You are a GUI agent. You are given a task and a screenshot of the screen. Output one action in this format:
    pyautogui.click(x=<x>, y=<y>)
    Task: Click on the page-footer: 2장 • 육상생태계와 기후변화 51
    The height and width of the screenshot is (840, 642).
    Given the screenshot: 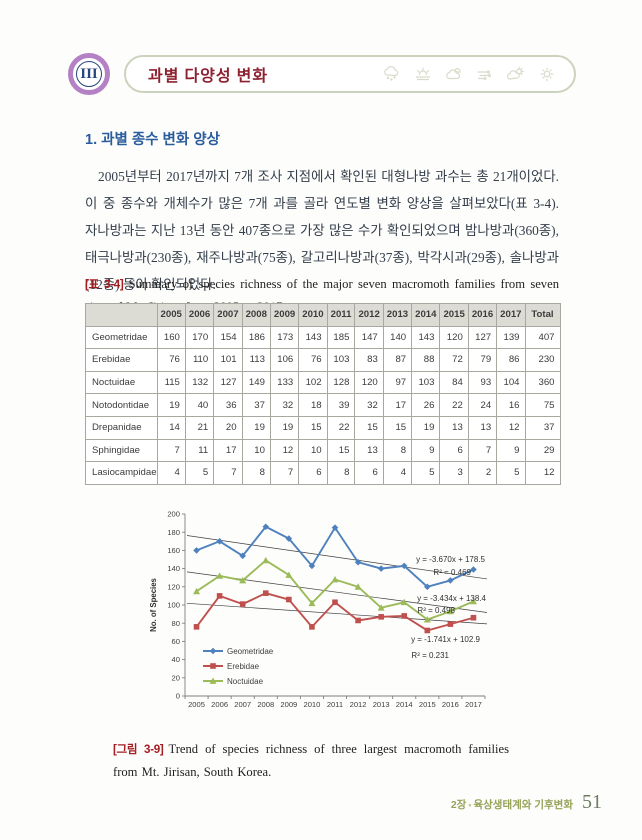 What is the action you would take?
    pyautogui.click(x=526, y=802)
    